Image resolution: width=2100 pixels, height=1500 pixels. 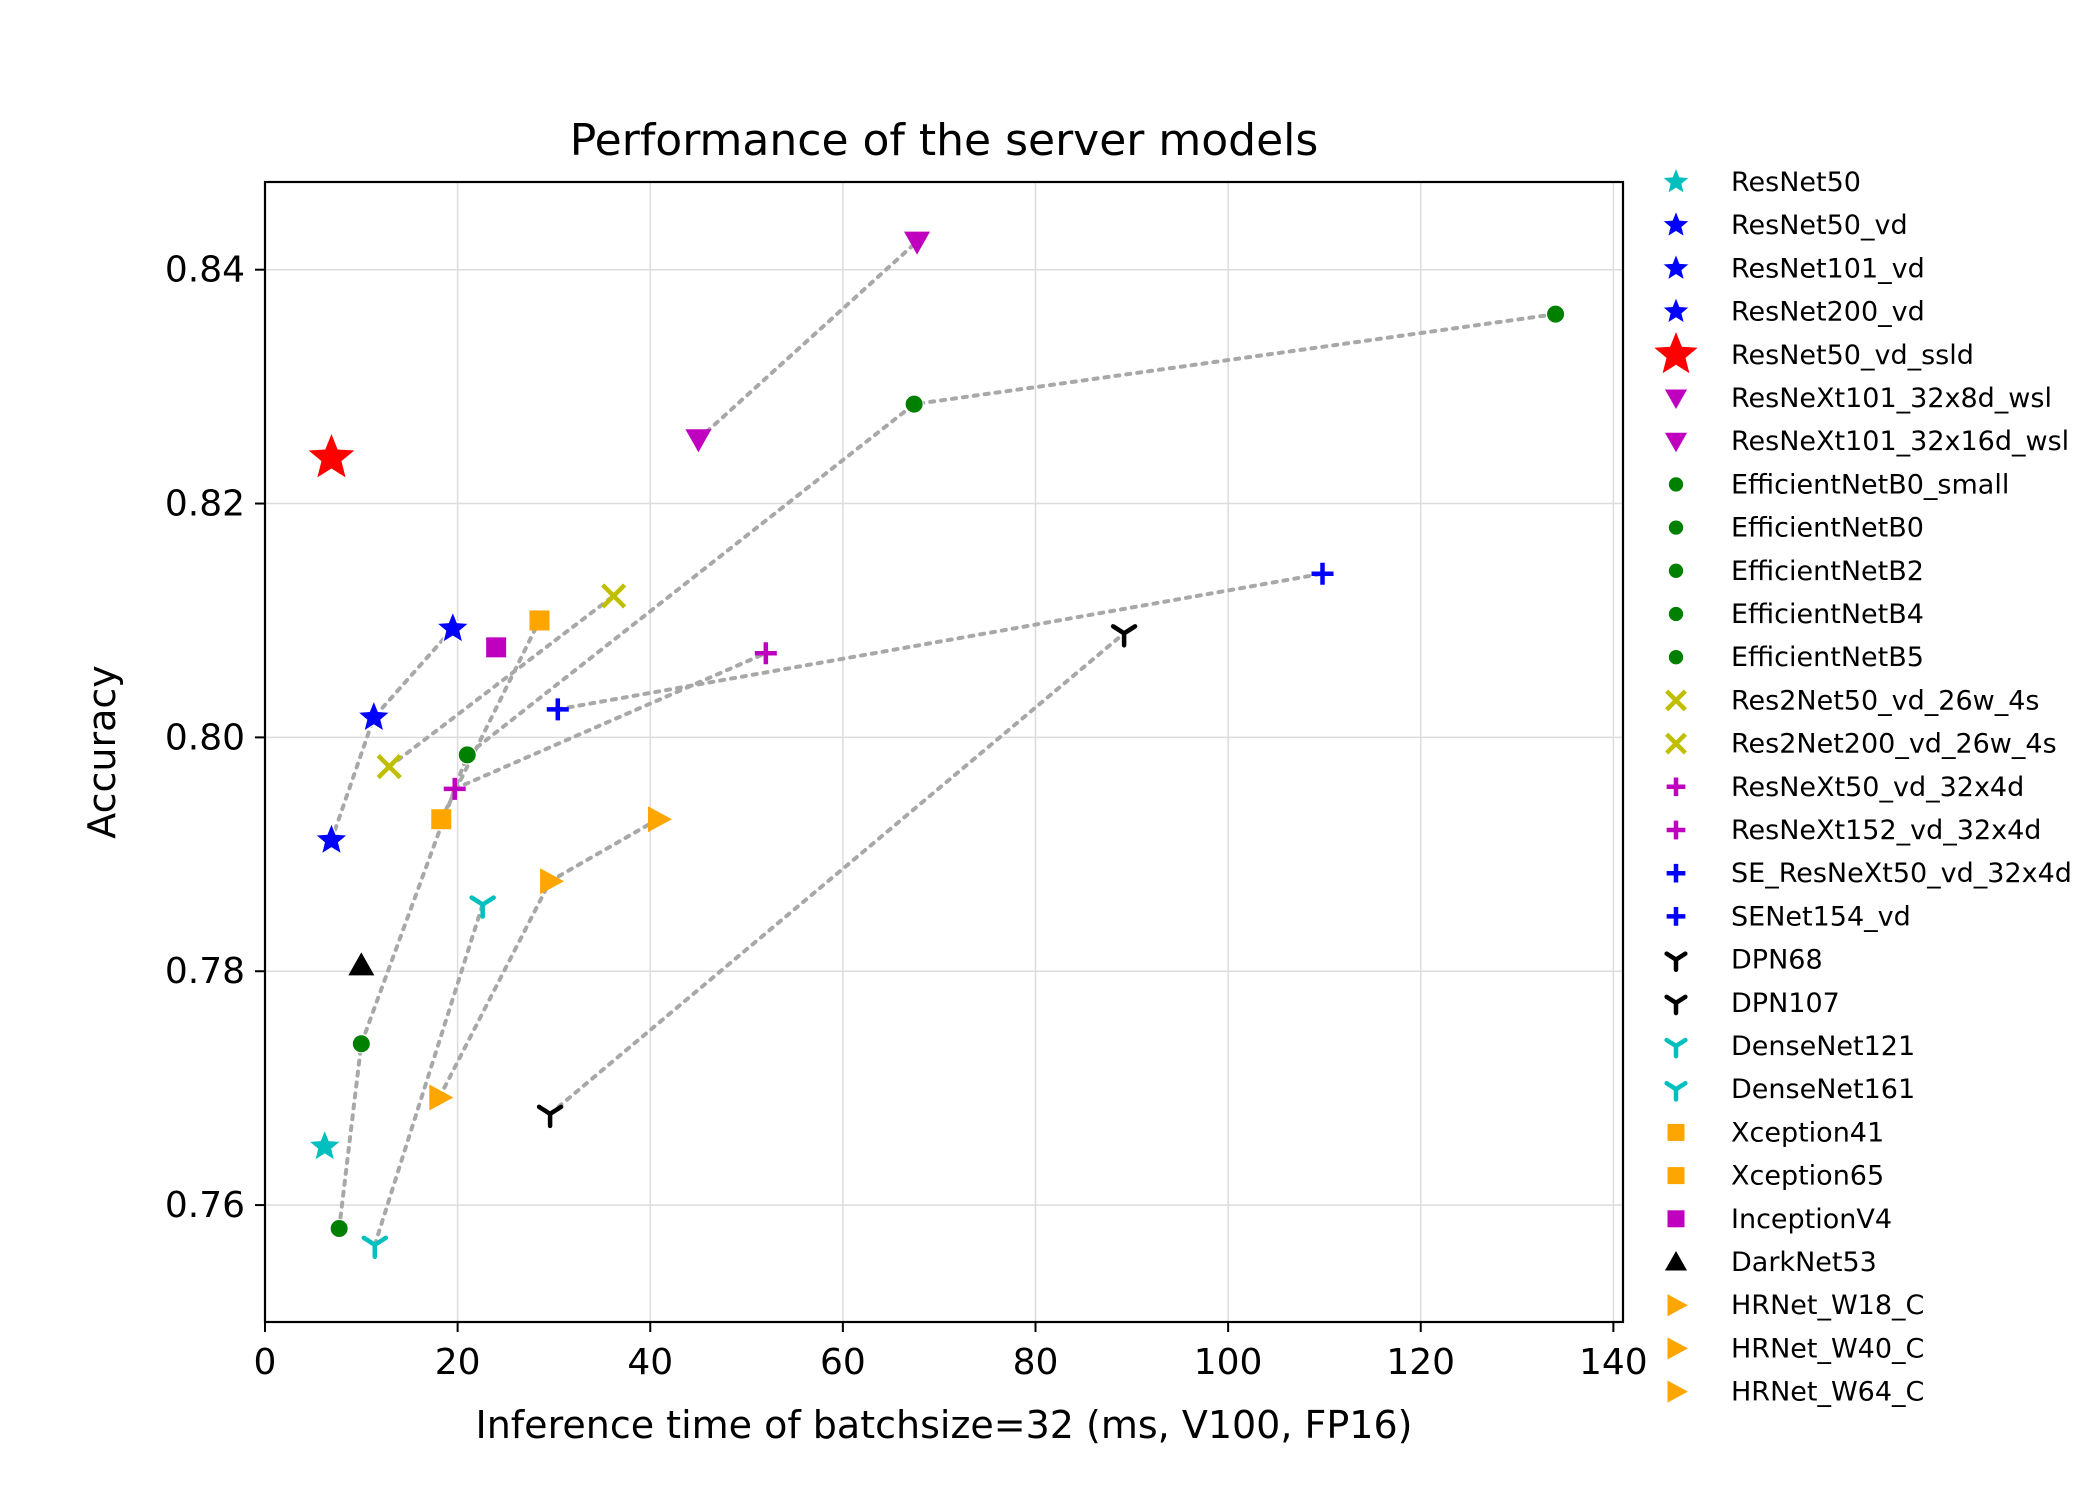 I want to click on y-tick-label: 0.76, so click(x=205, y=1205).